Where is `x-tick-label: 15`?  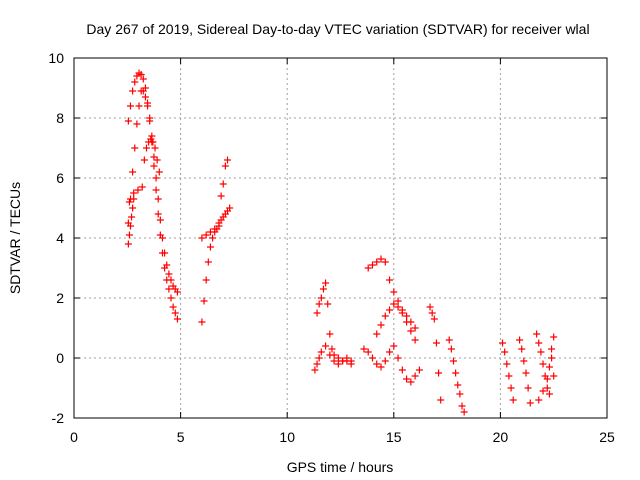
x-tick-label: 15 is located at coordinates (394, 437).